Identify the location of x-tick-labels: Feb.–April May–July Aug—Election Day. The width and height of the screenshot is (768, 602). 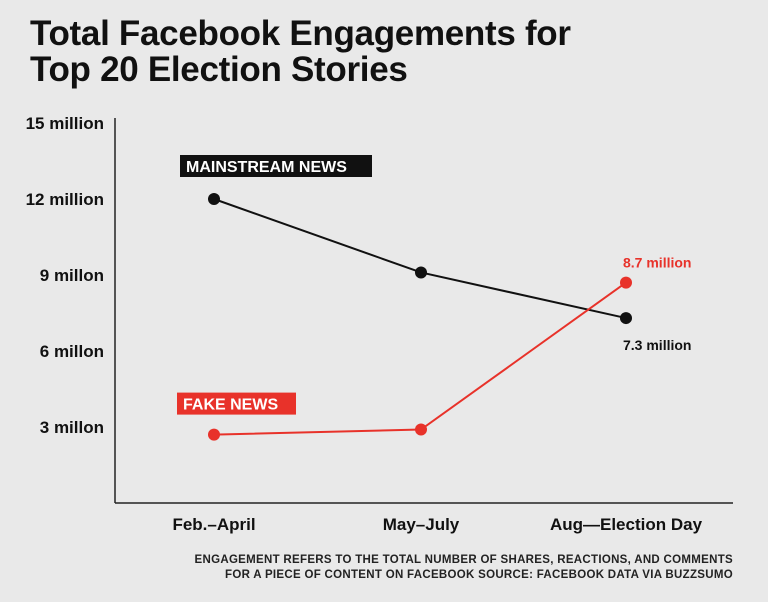
(437, 524).